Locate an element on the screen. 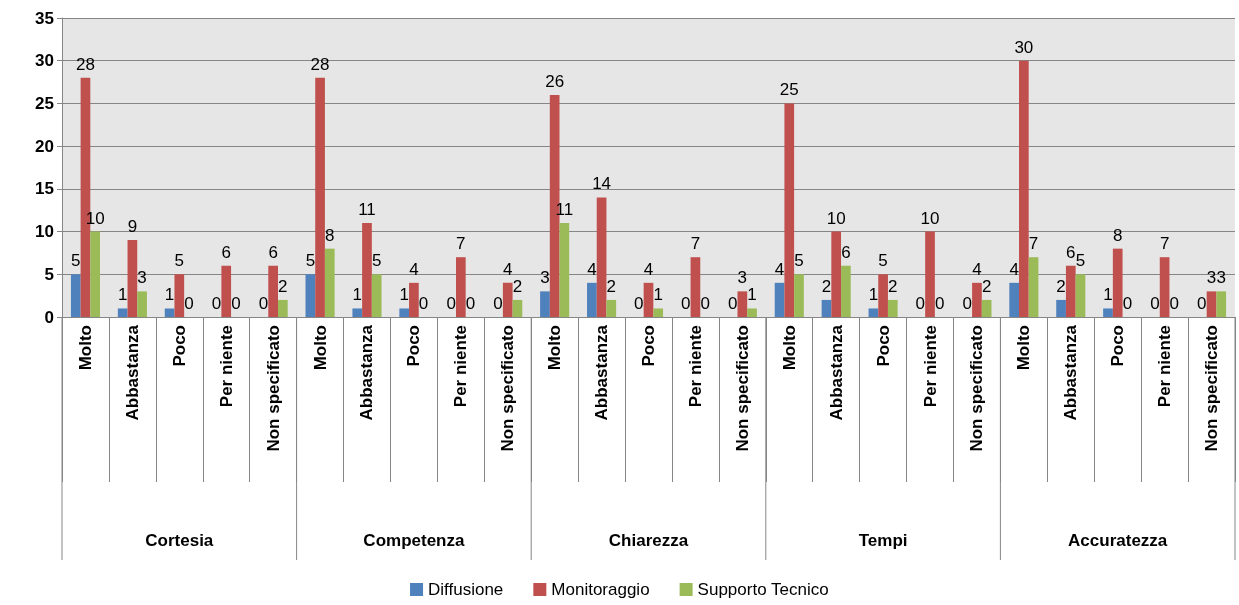 The image size is (1239, 605). data-label: 30 is located at coordinates (1024, 47).